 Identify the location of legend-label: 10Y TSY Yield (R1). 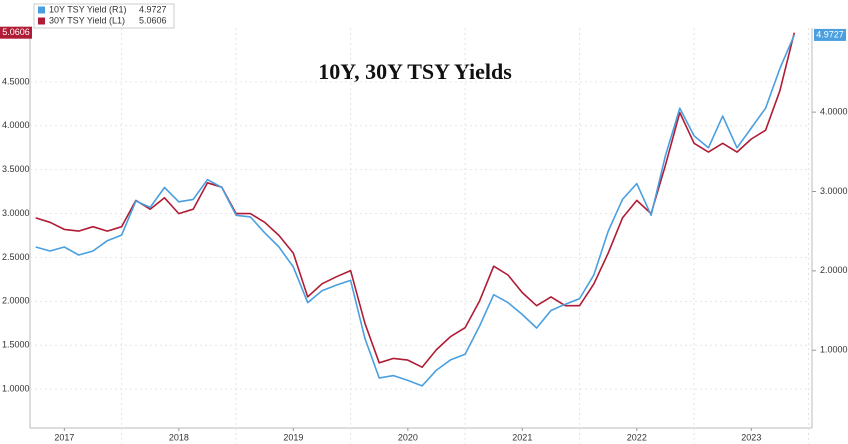
(88, 9).